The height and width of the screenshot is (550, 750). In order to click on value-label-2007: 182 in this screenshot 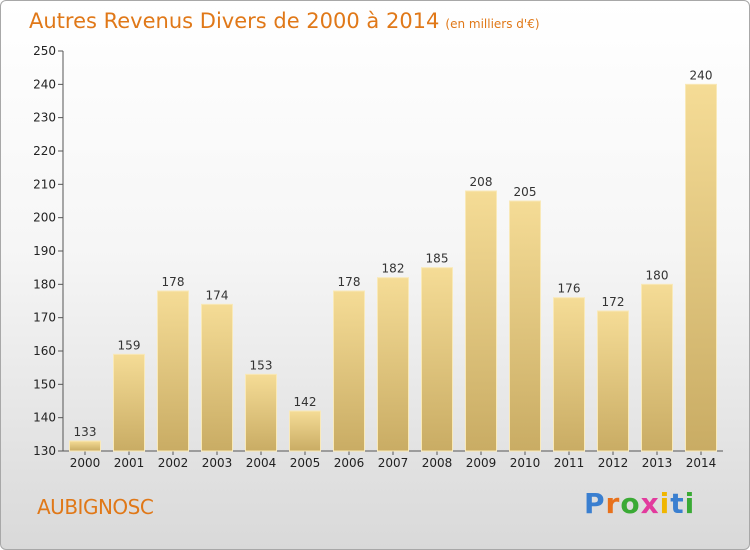, I will do `click(393, 269)`.